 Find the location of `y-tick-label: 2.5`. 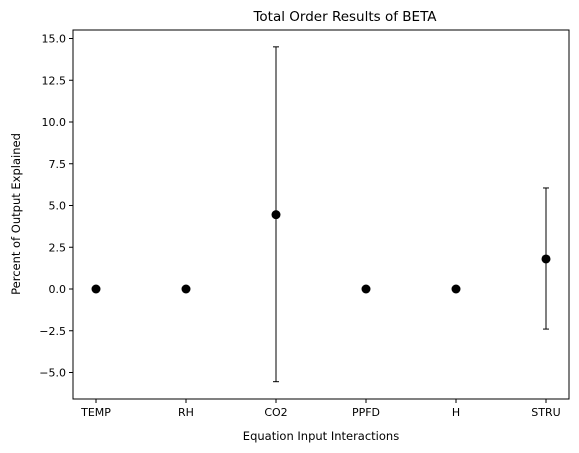

y-tick-label: 2.5 is located at coordinates (58, 247).